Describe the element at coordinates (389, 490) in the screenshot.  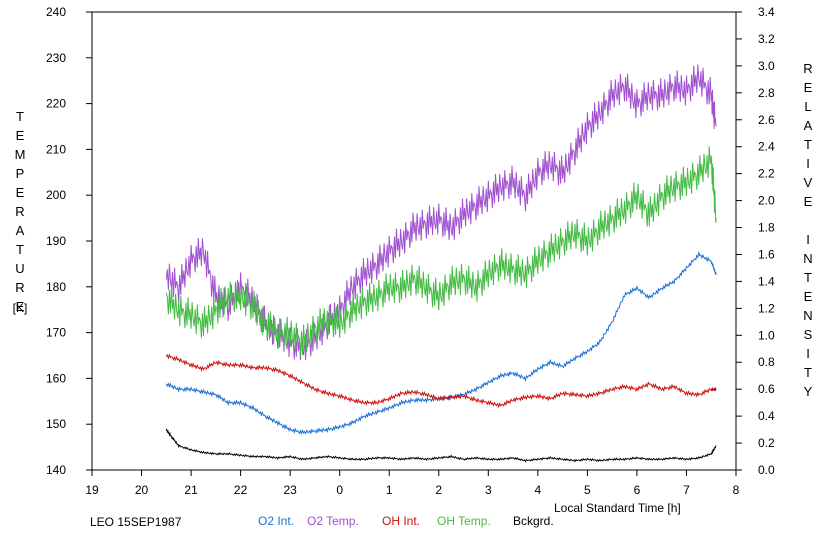
I see `x-tick-label: 1` at that location.